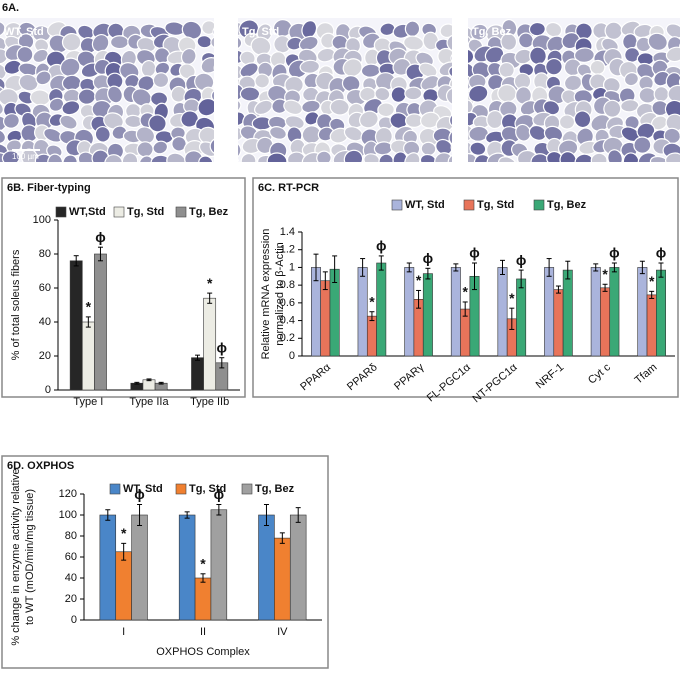 This screenshot has width=680, height=676. I want to click on y-tick-label: 0.8, so click(287, 285).